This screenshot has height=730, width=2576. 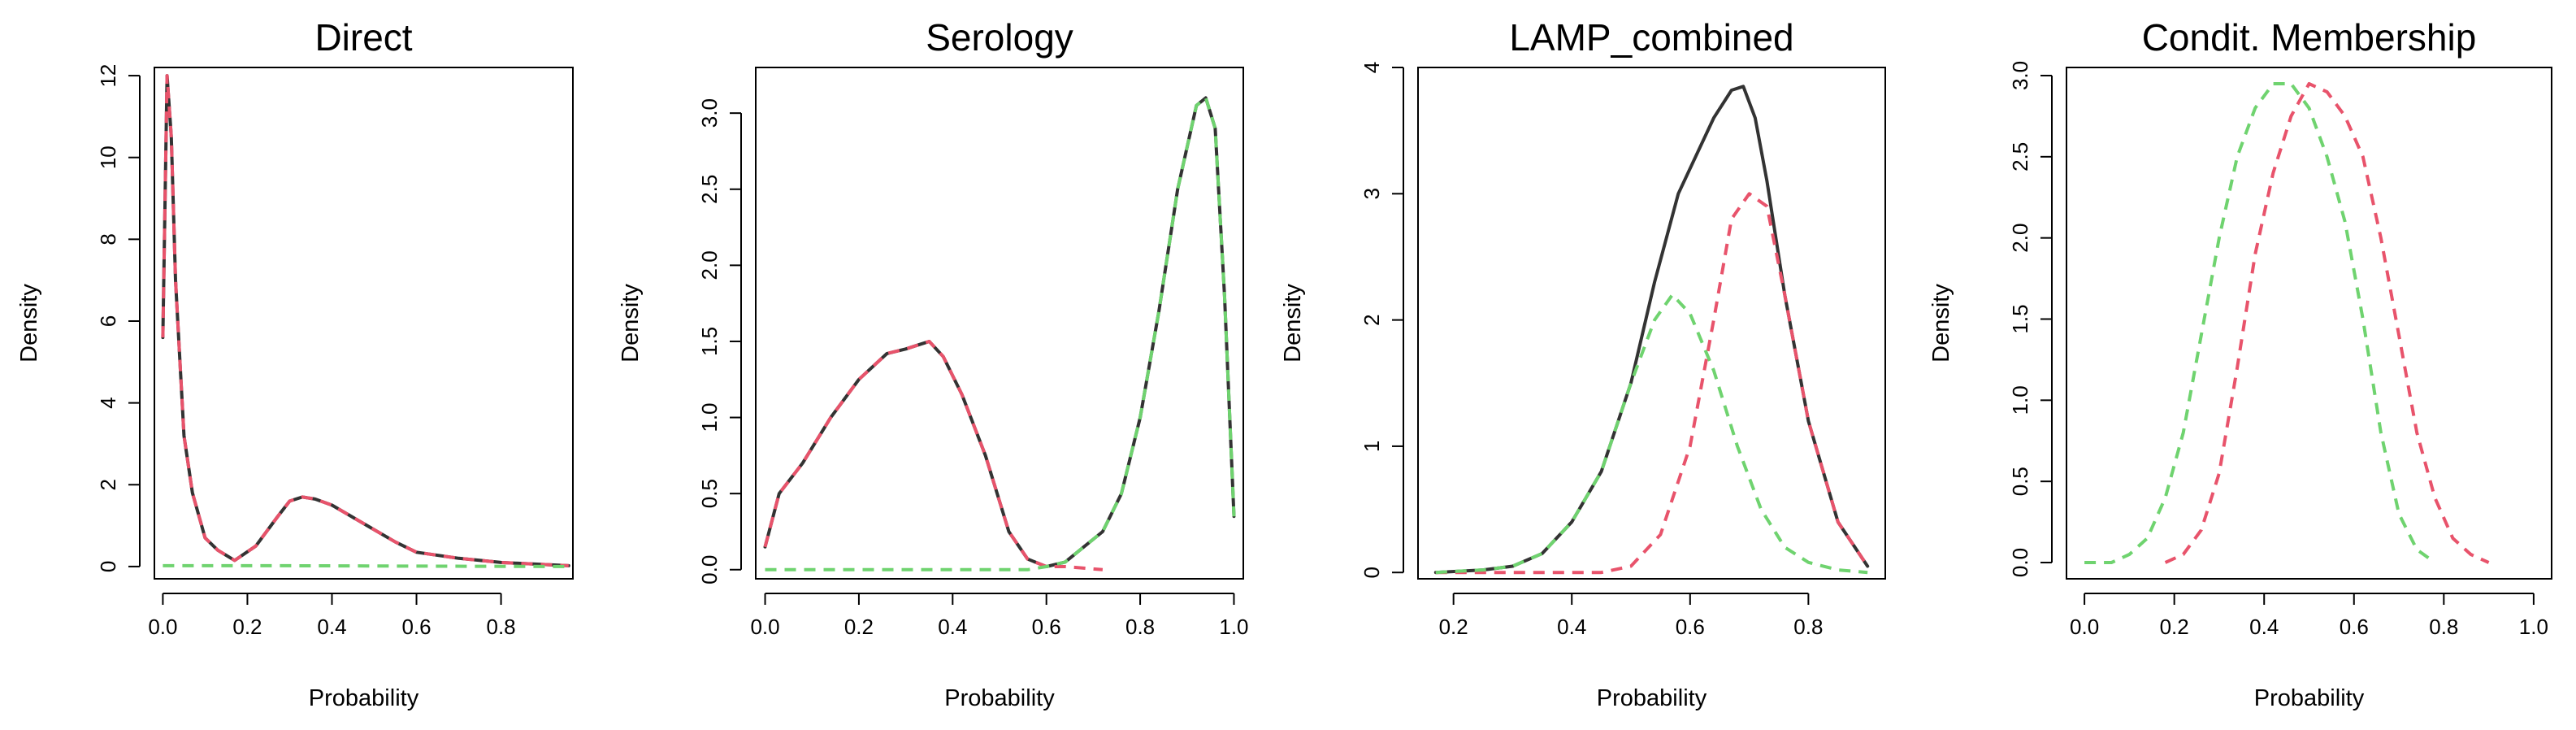 I want to click on panel-title: Direct, so click(x=363, y=37).